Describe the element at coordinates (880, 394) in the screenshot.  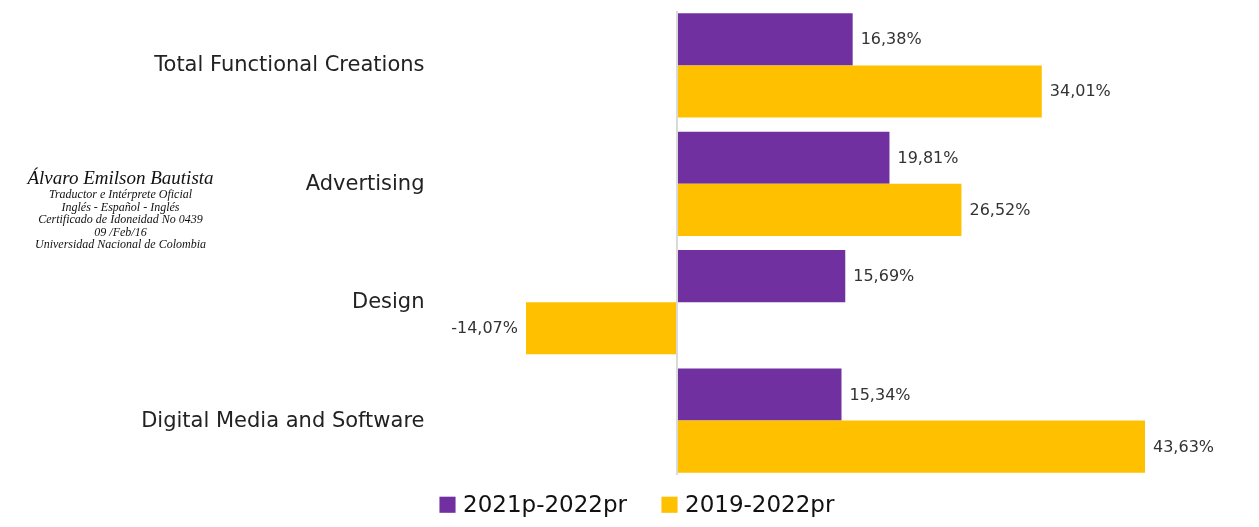
I see `data-label: 15,34%` at that location.